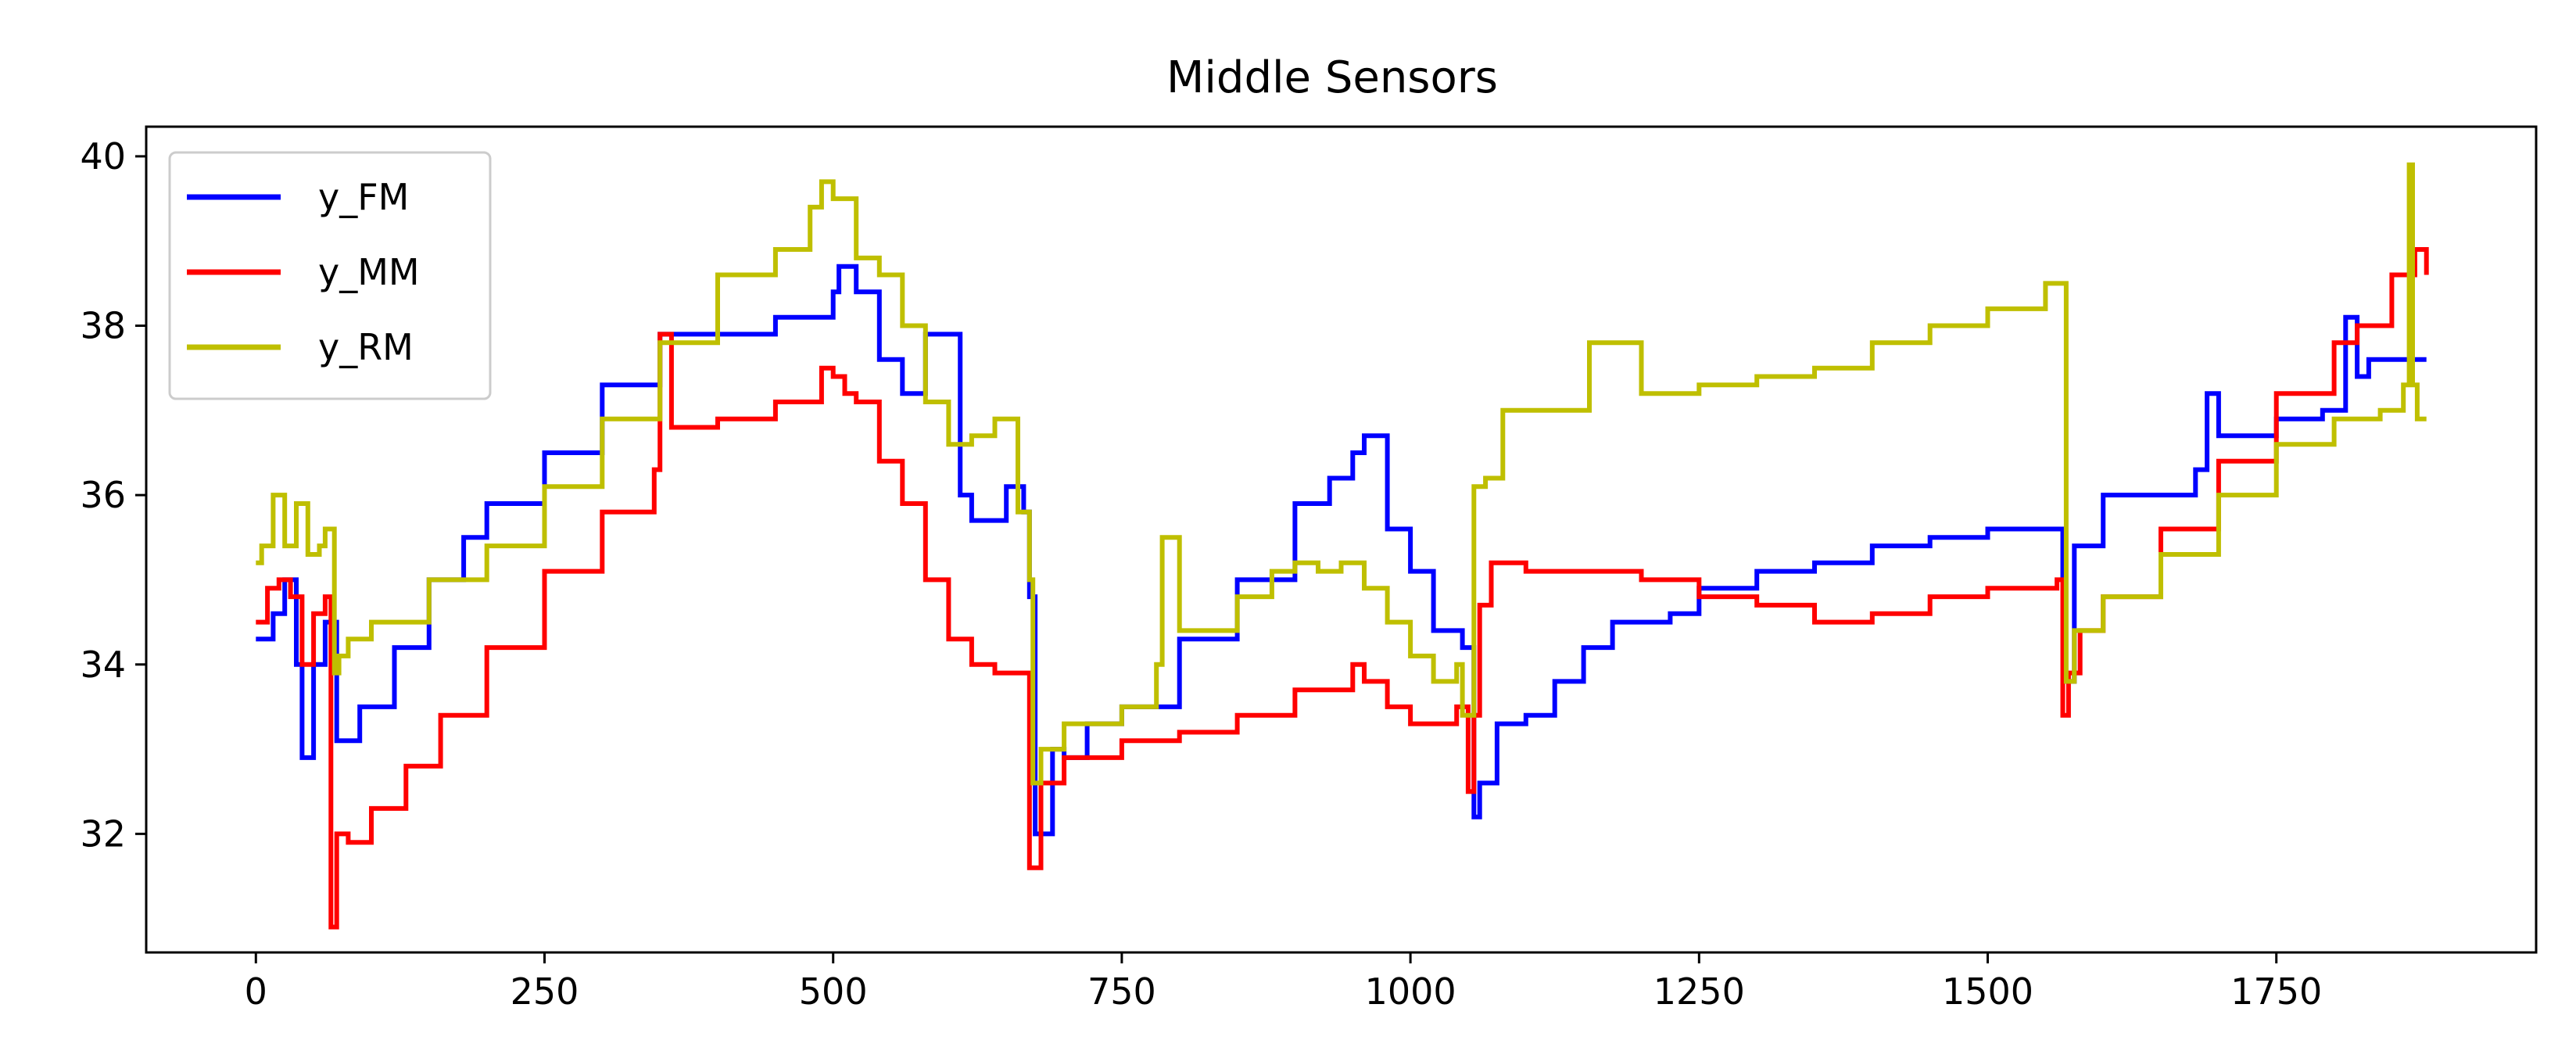  What do you see at coordinates (103, 495) in the screenshot?
I see `y-tick-label: 36` at bounding box center [103, 495].